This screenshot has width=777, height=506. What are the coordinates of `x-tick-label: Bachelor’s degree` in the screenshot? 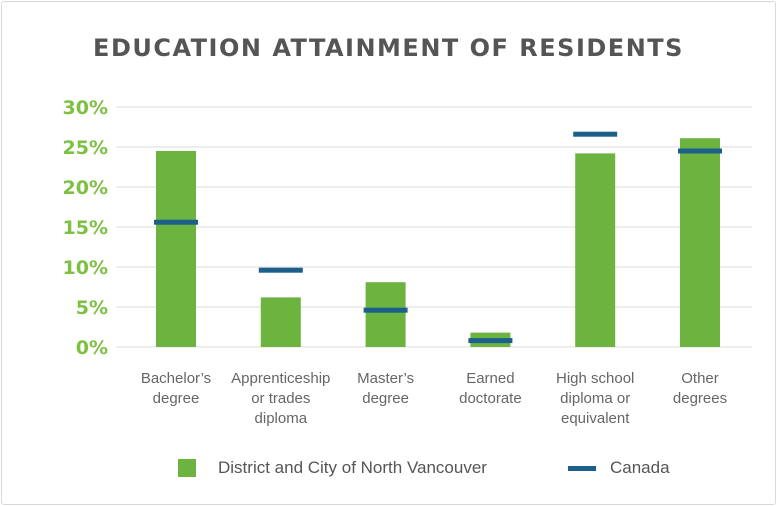 It's located at (176, 388).